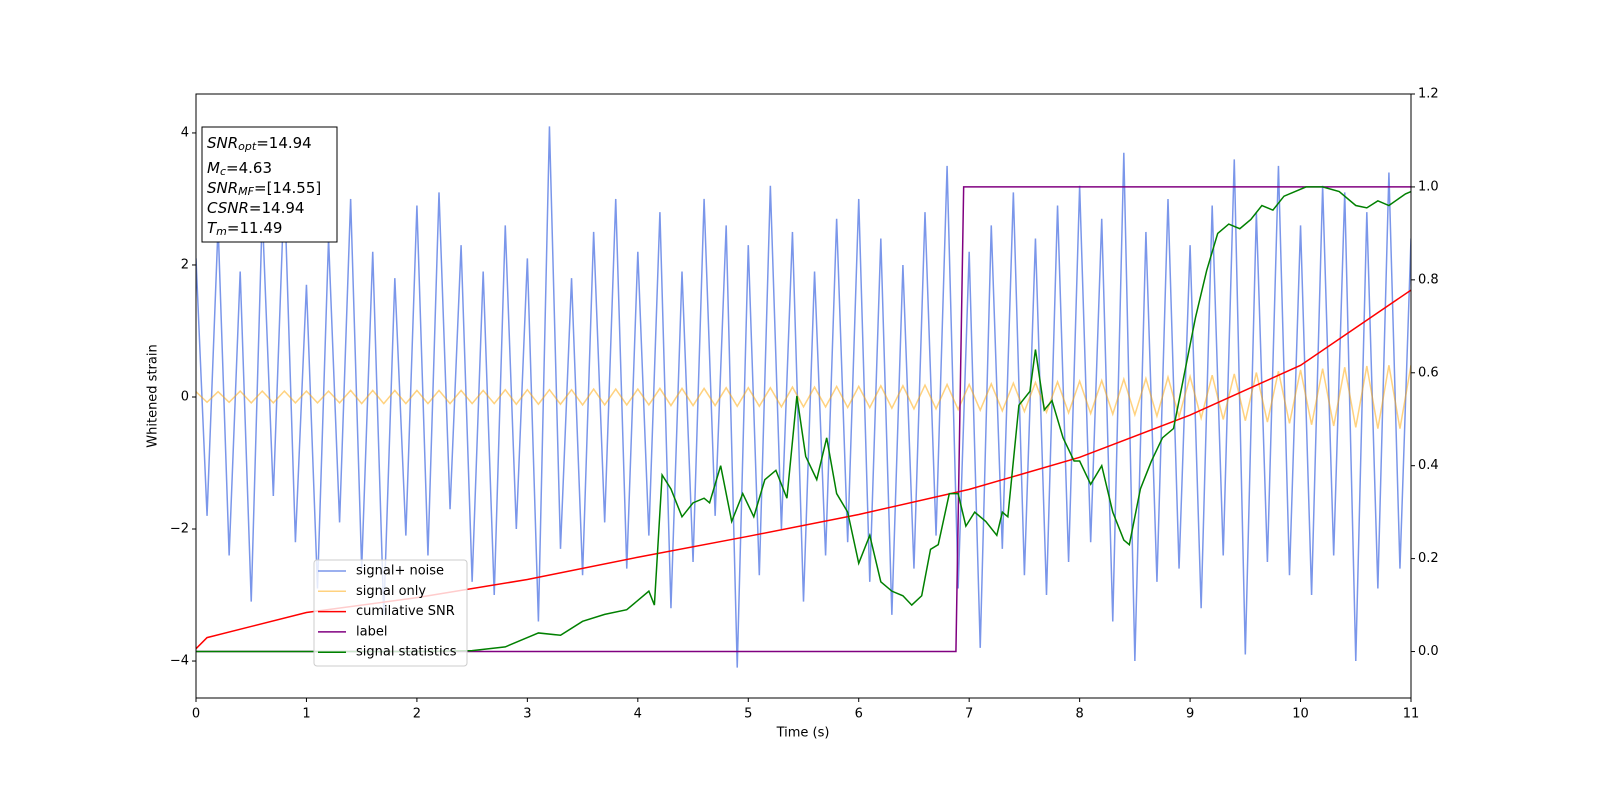 This screenshot has height=800, width=1600. Describe the element at coordinates (1411, 714) in the screenshot. I see `x-tick-label: 11` at that location.